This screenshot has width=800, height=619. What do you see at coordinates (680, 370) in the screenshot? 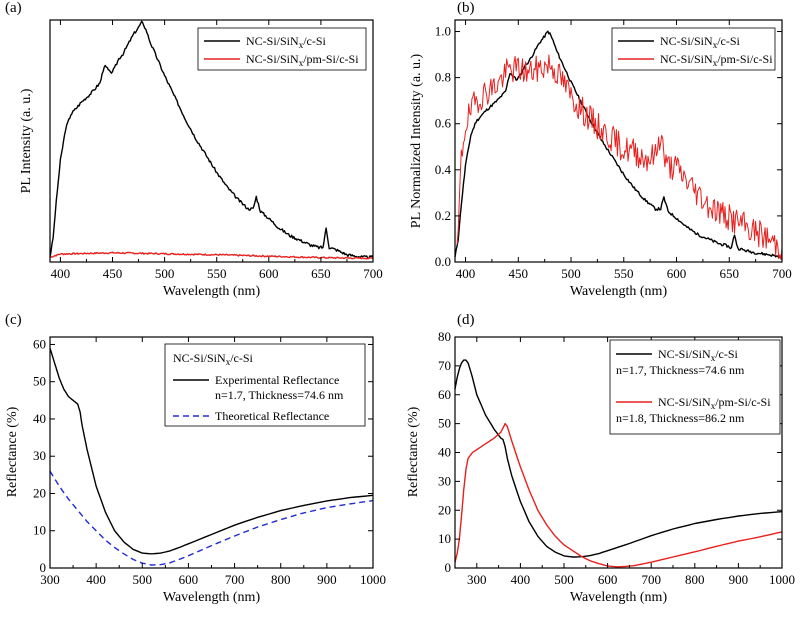
I see `d-legend-sublabel-0: n=1.7, Thickness=74.6 nm` at bounding box center [680, 370].